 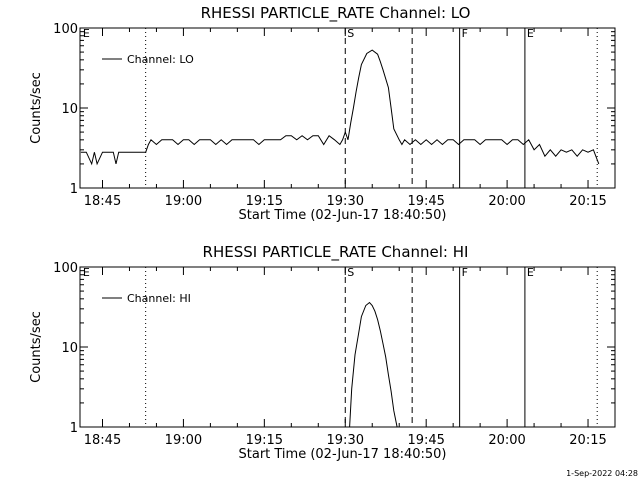 I want to click on chart-title: RHESSI PARTICLE_RATE Channel: LO, so click(x=336, y=13).